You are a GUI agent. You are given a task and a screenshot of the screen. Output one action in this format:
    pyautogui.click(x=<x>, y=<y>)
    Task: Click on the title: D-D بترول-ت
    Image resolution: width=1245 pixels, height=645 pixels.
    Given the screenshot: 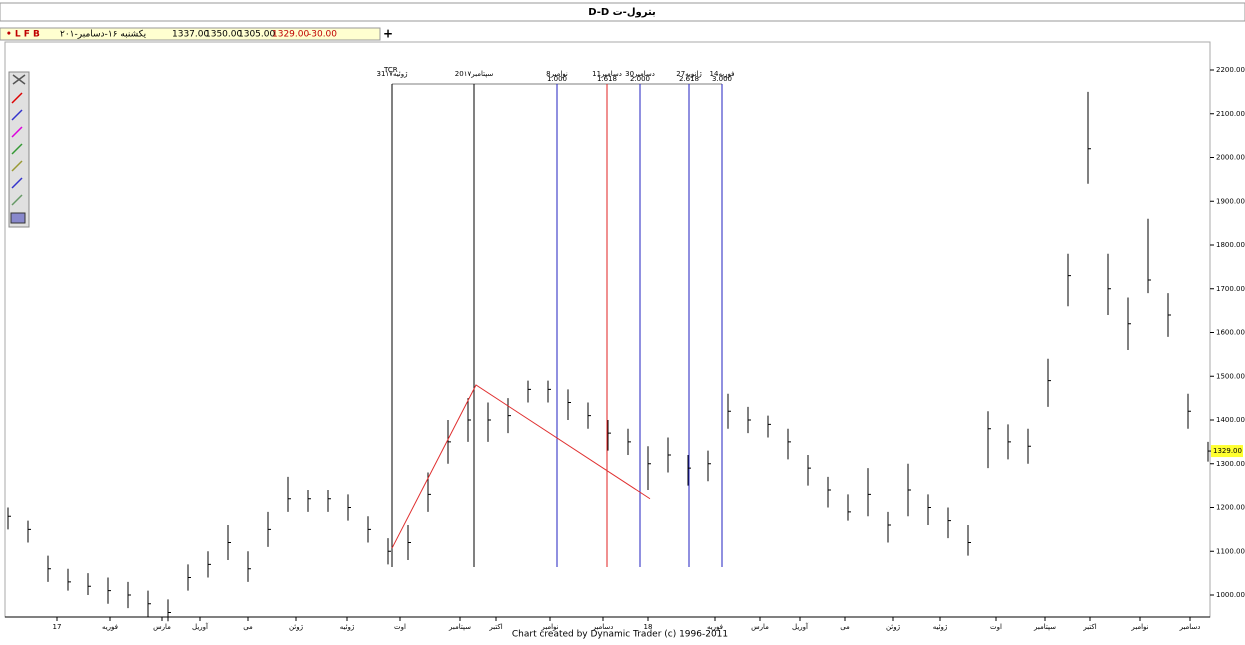 What is the action you would take?
    pyautogui.click(x=622, y=12)
    